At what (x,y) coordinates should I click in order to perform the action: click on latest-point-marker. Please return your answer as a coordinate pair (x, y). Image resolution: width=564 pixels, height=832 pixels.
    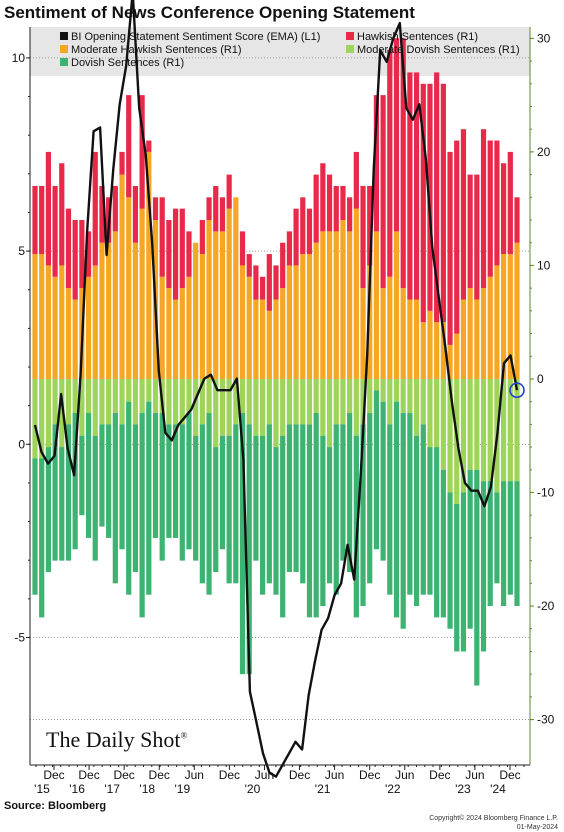
    Looking at the image, I should click on (517, 390).